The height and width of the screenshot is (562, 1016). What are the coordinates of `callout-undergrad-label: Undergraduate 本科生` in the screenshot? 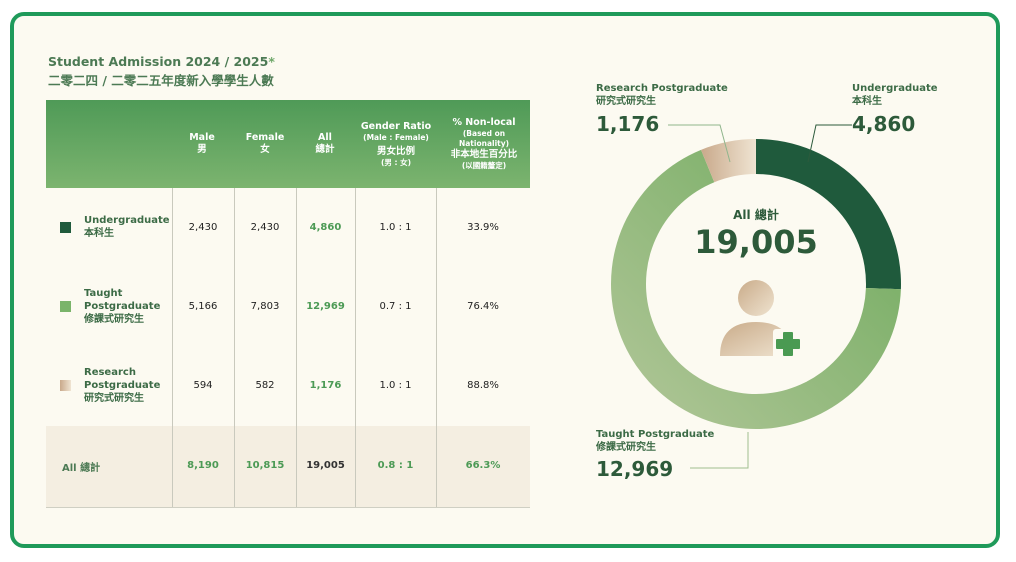 It's located at (895, 95).